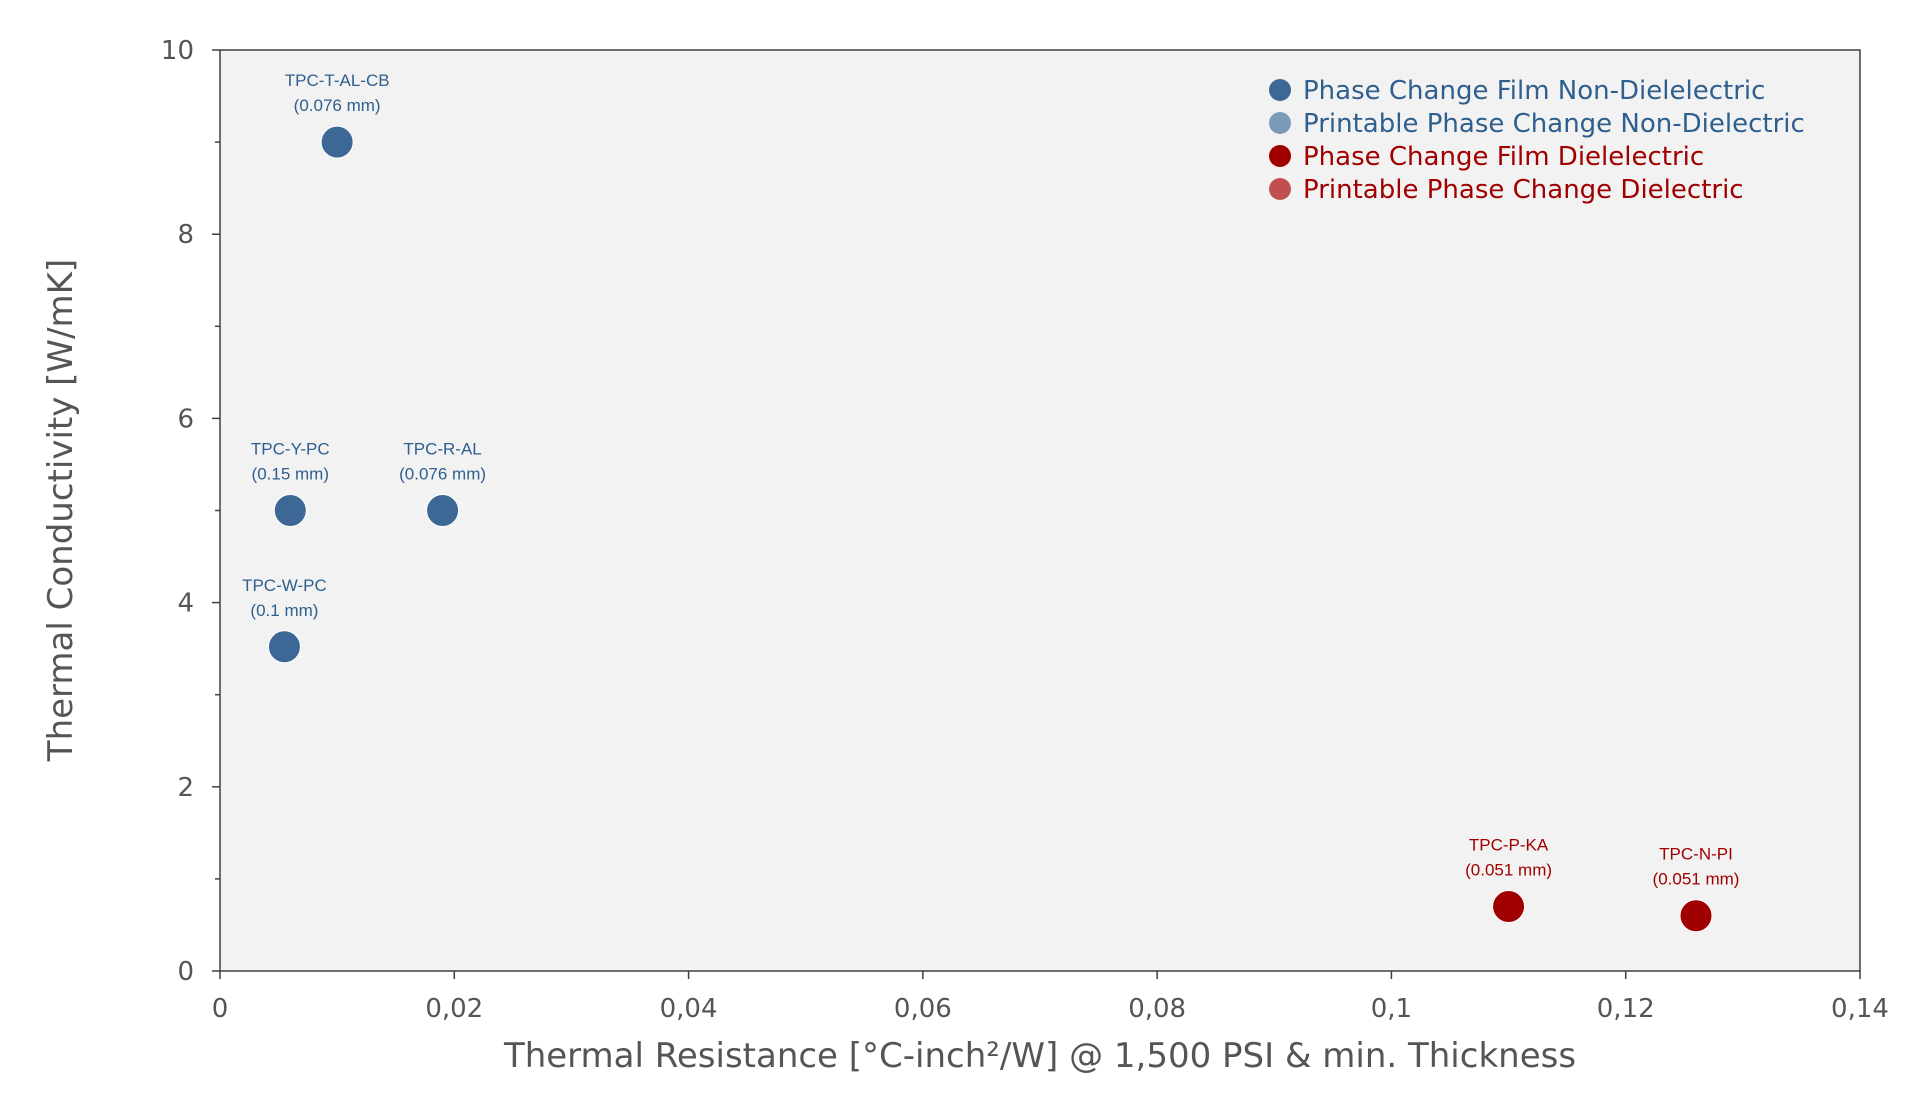  Describe the element at coordinates (454, 1009) in the screenshot. I see `x-tick-label: 0,02` at that location.